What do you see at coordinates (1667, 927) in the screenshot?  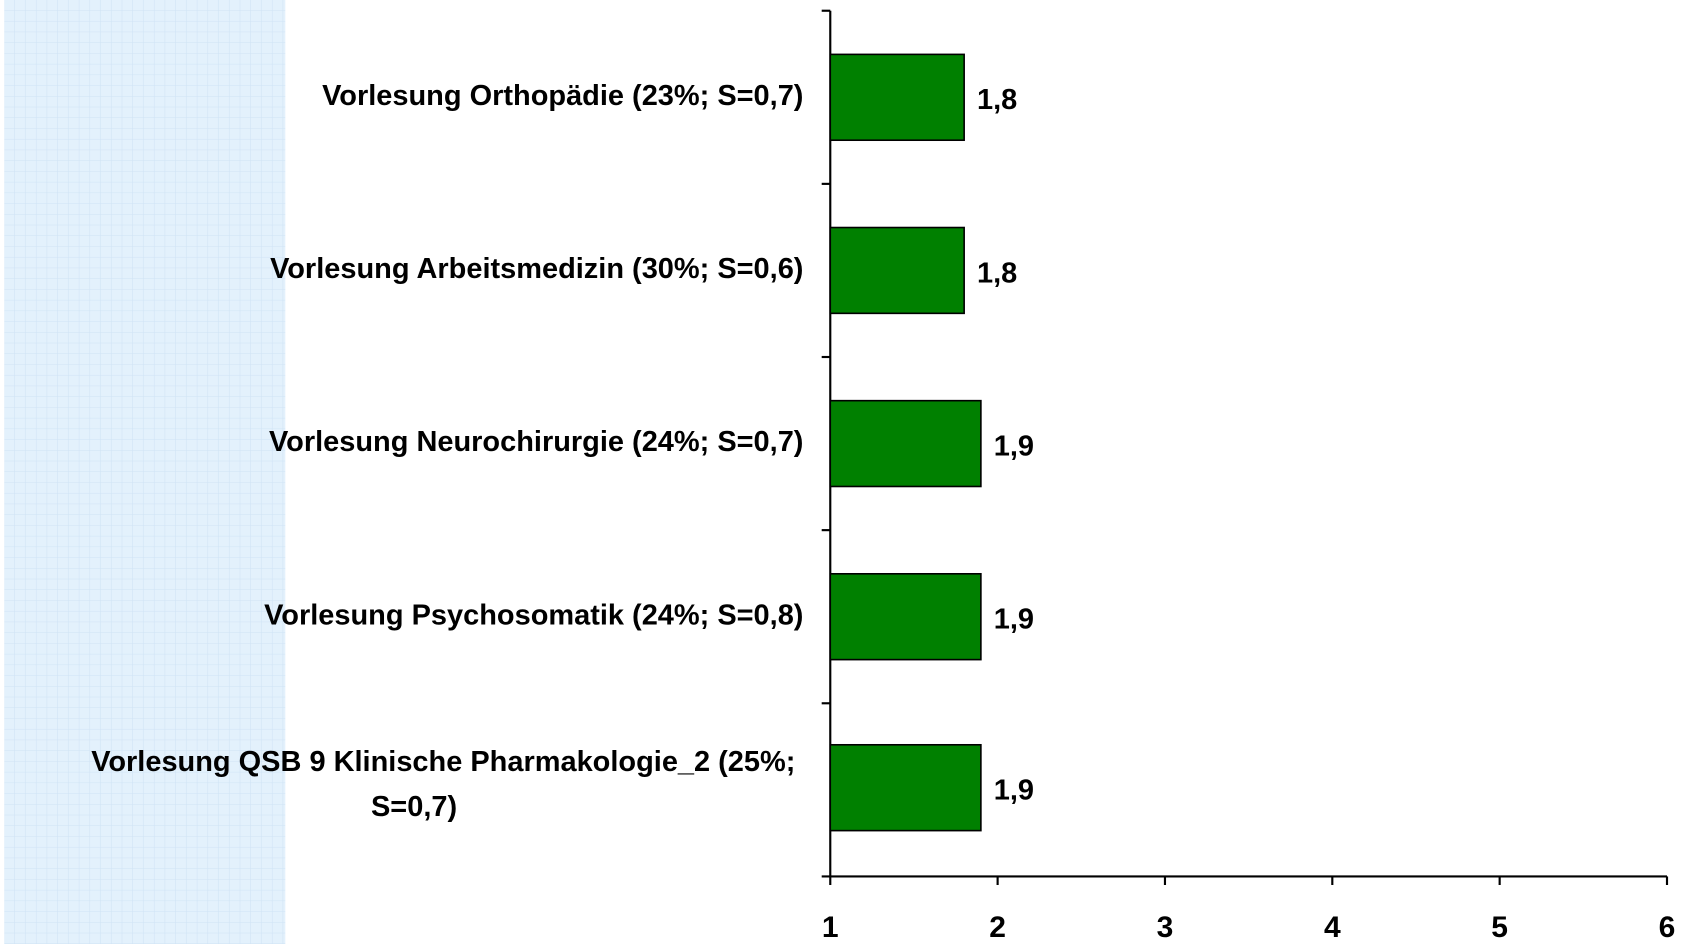 I see `x-tick-label: 6` at bounding box center [1667, 927].